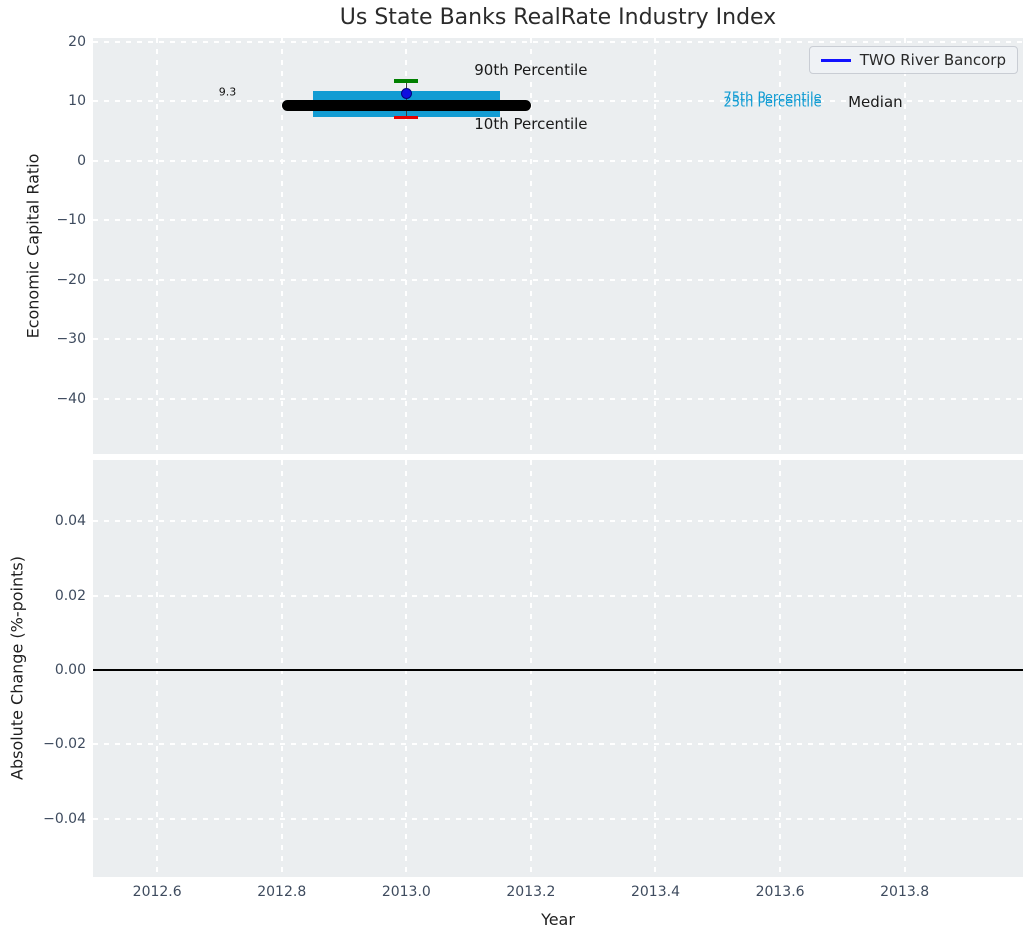 The image size is (1034, 942). I want to click on y-tick-label: 0.00, so click(70, 669).